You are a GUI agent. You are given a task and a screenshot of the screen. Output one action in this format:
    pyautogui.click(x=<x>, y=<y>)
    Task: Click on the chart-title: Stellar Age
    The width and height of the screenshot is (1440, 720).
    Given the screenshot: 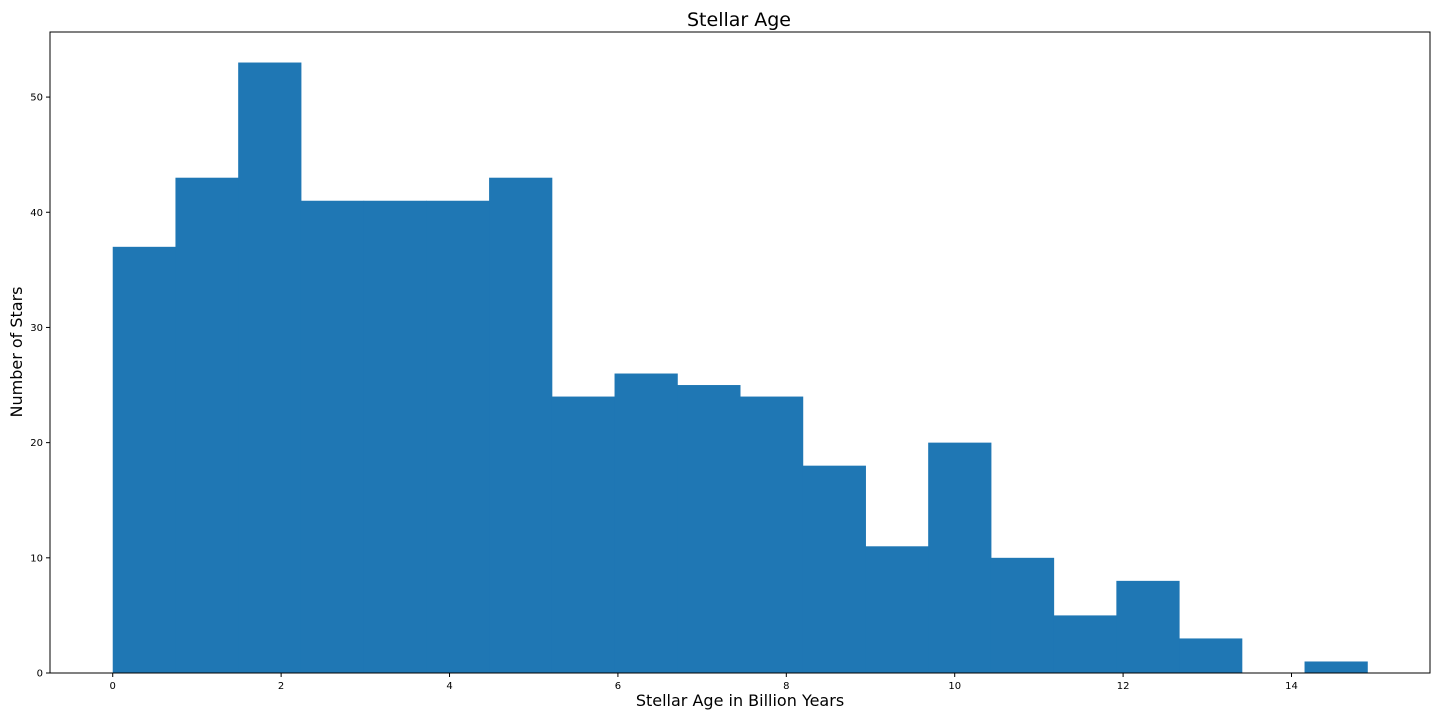 What is the action you would take?
    pyautogui.click(x=739, y=20)
    